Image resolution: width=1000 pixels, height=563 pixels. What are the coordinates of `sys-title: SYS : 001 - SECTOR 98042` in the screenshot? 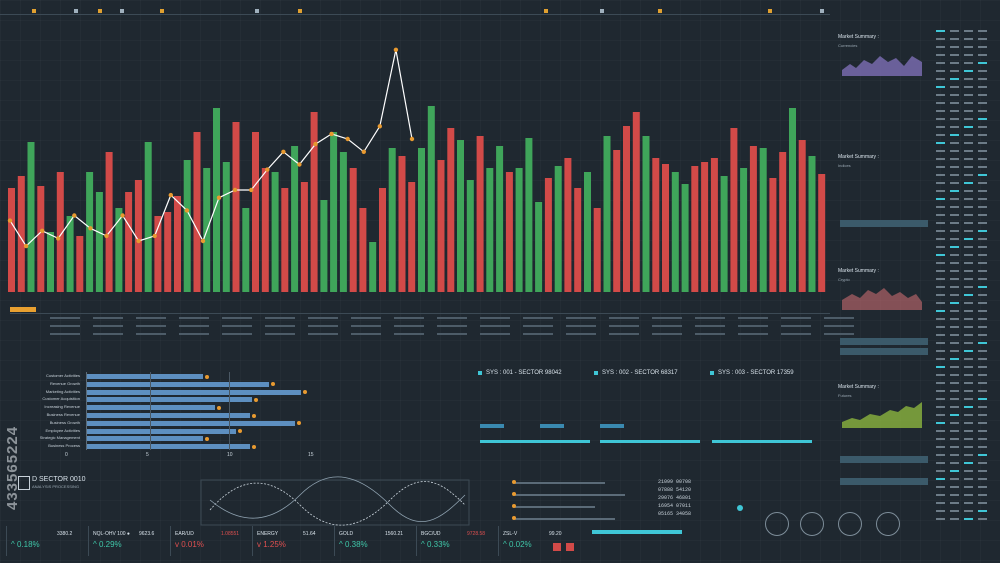 It's located at (524, 373).